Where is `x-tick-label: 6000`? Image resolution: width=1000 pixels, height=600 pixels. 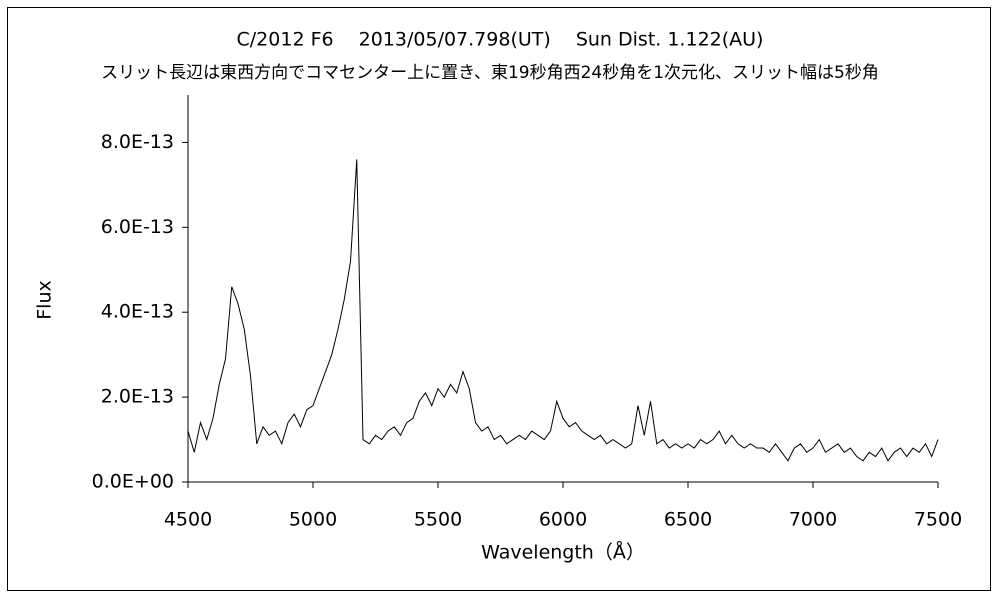
x-tick-label: 6000 is located at coordinates (563, 520).